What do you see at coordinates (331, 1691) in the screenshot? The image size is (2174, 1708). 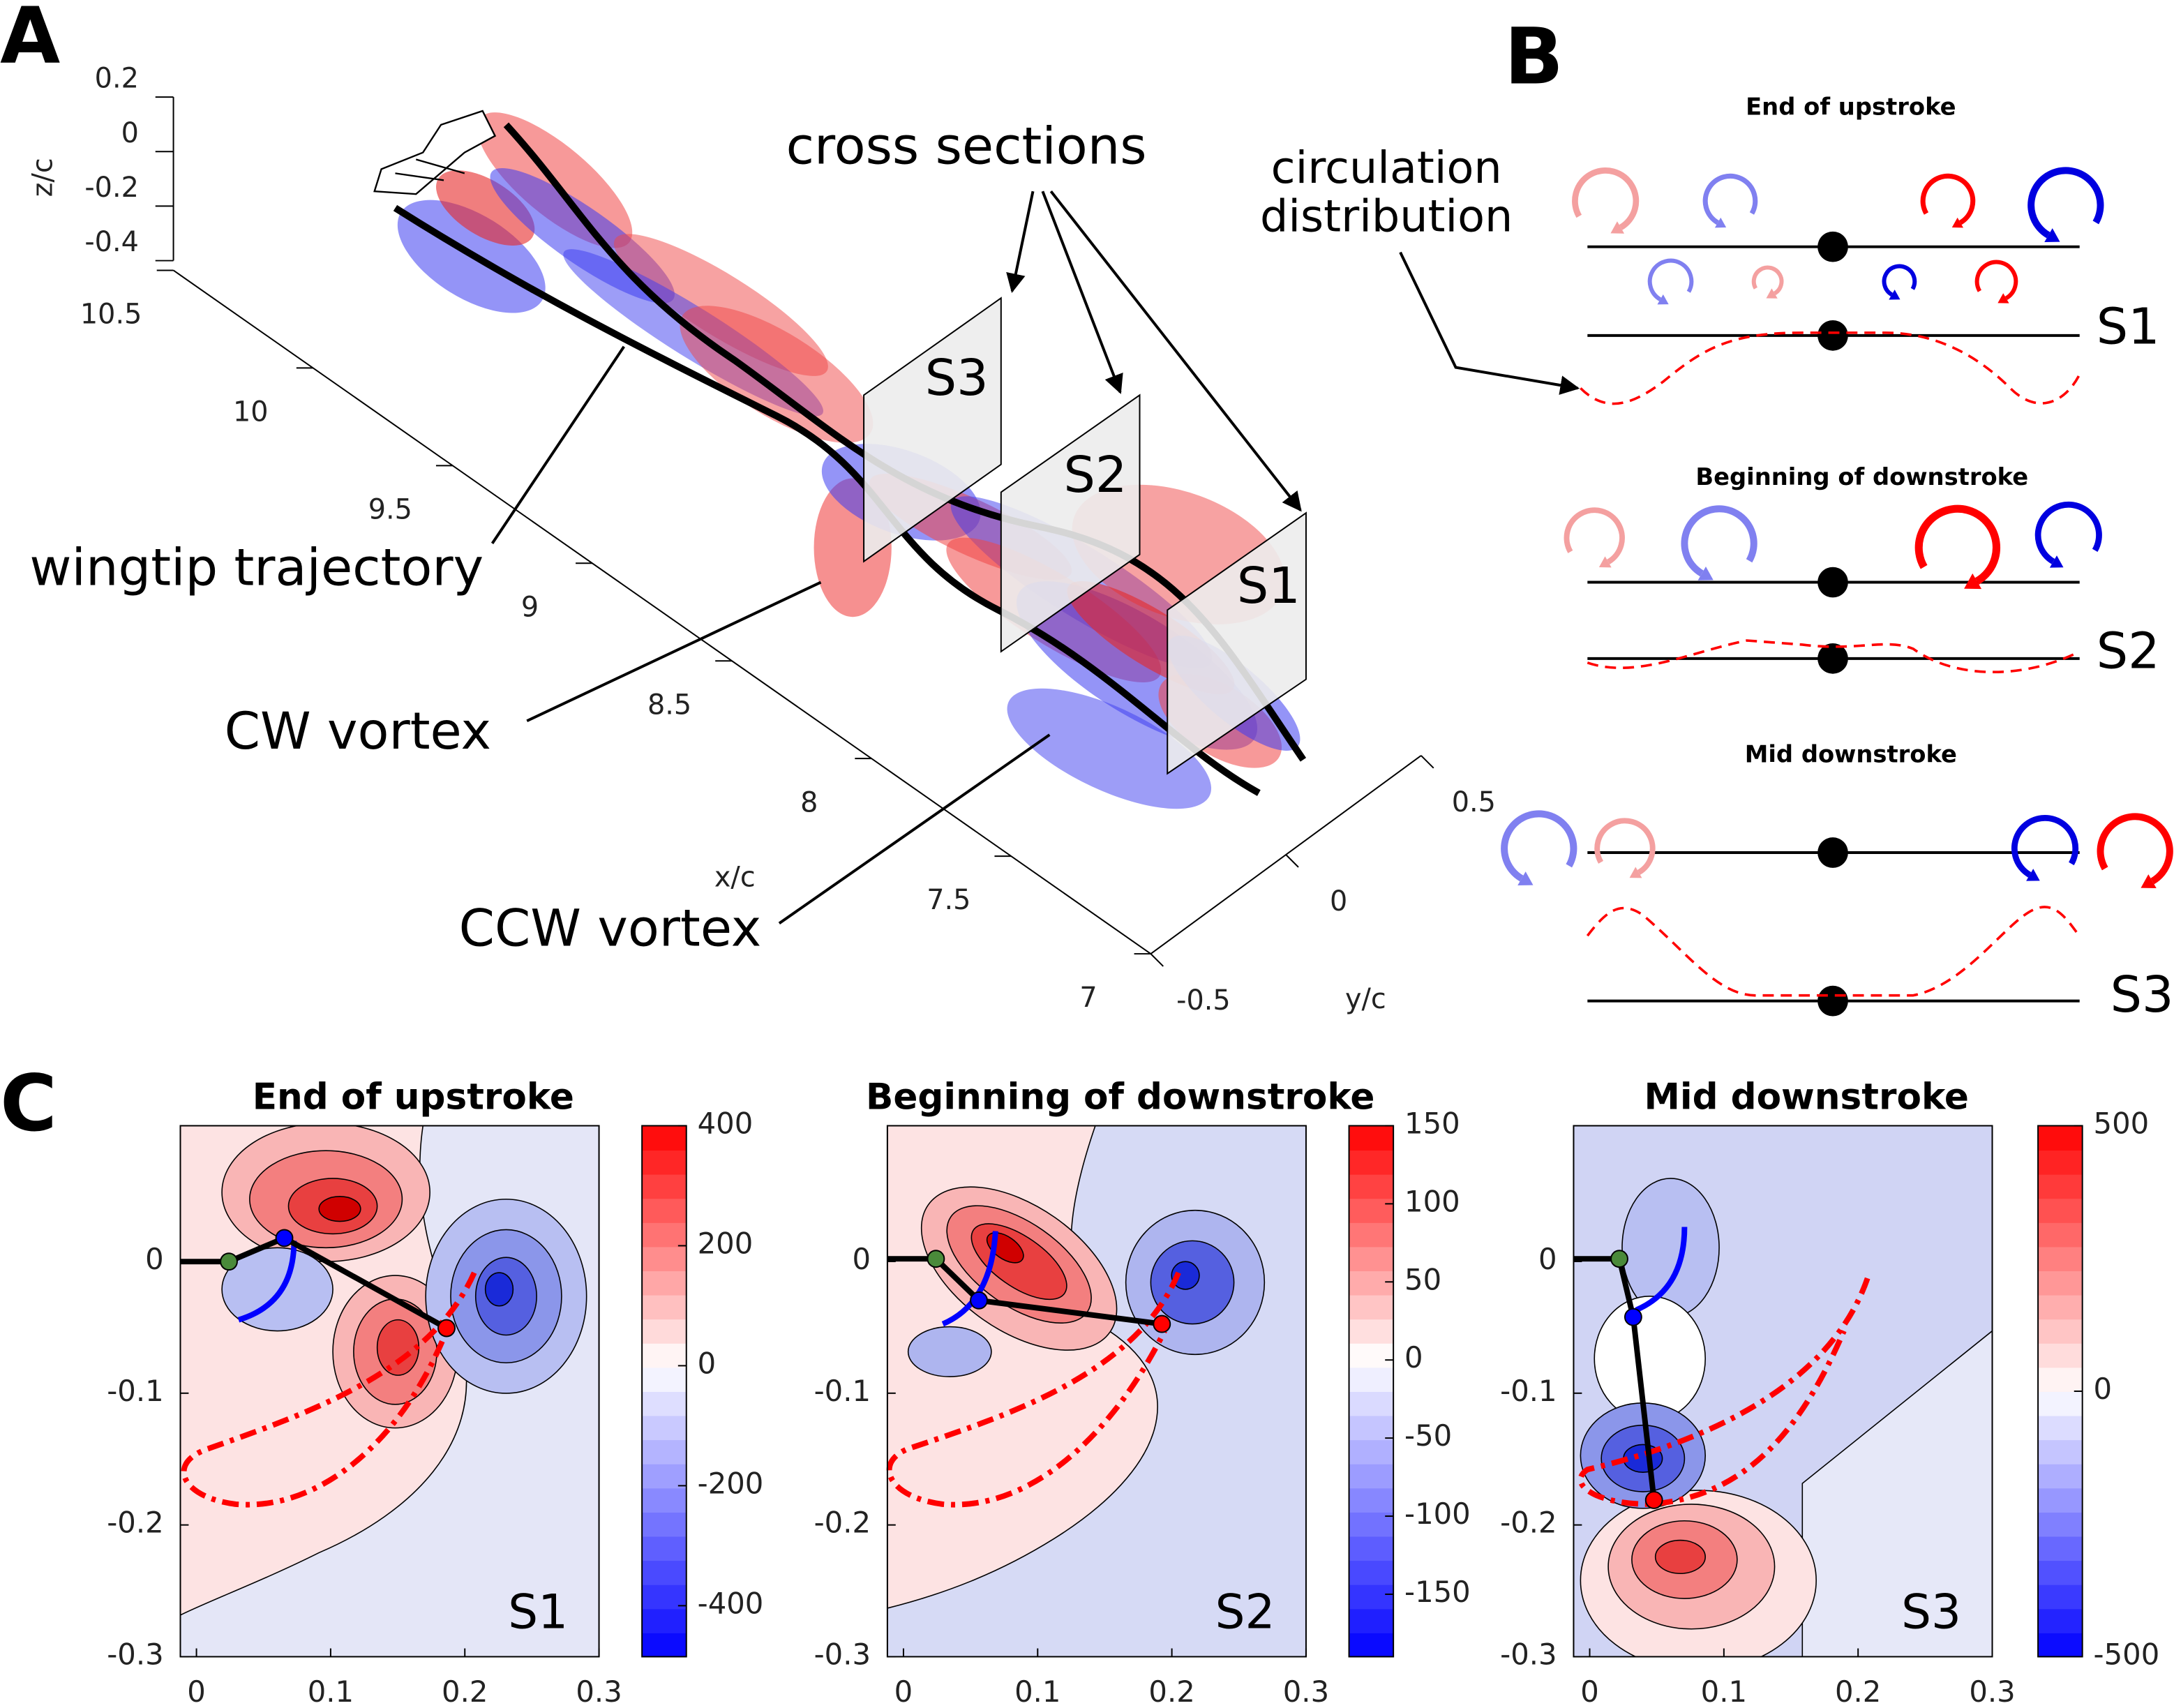 I see `tick-label: 0.1` at bounding box center [331, 1691].